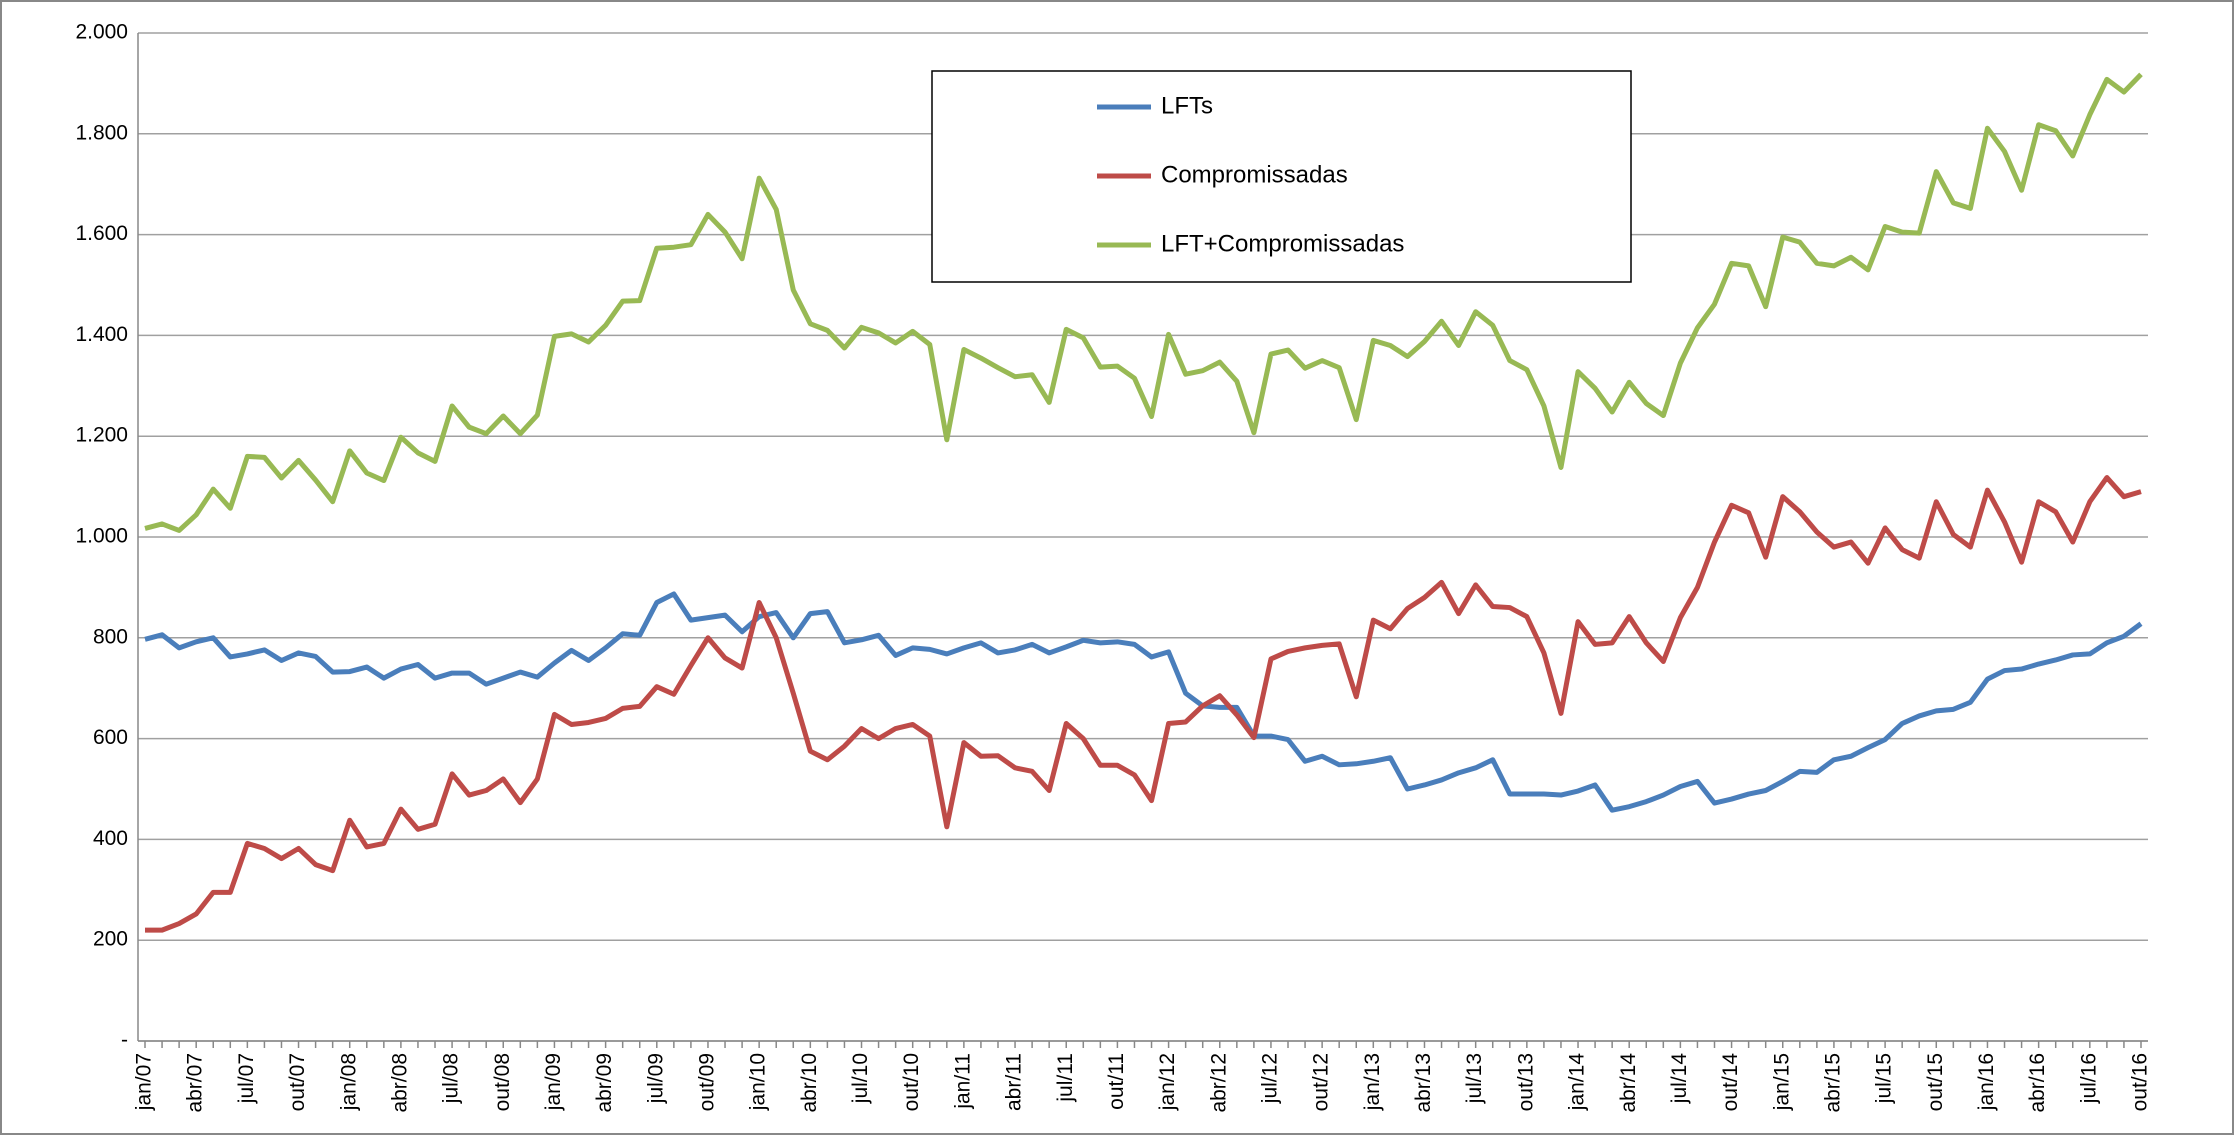  I want to click on x-tick-label: jul/16, so click(2088, 1078).